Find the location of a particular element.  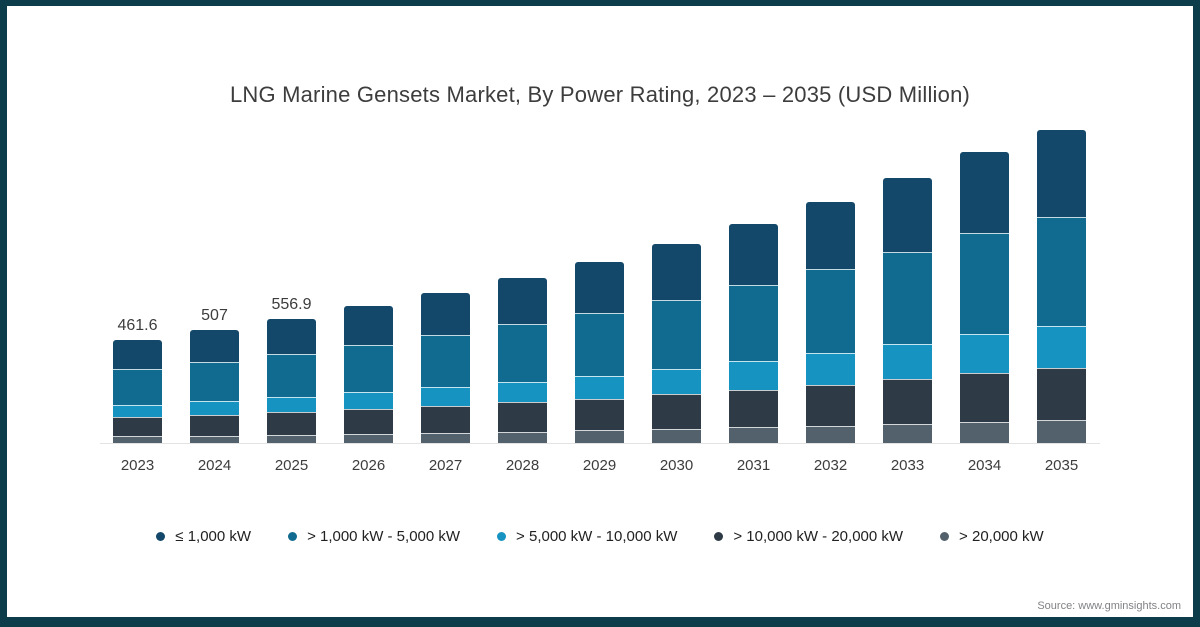

legend-label: > 1,000 kW - 5,000 kW is located at coordinates (384, 536).